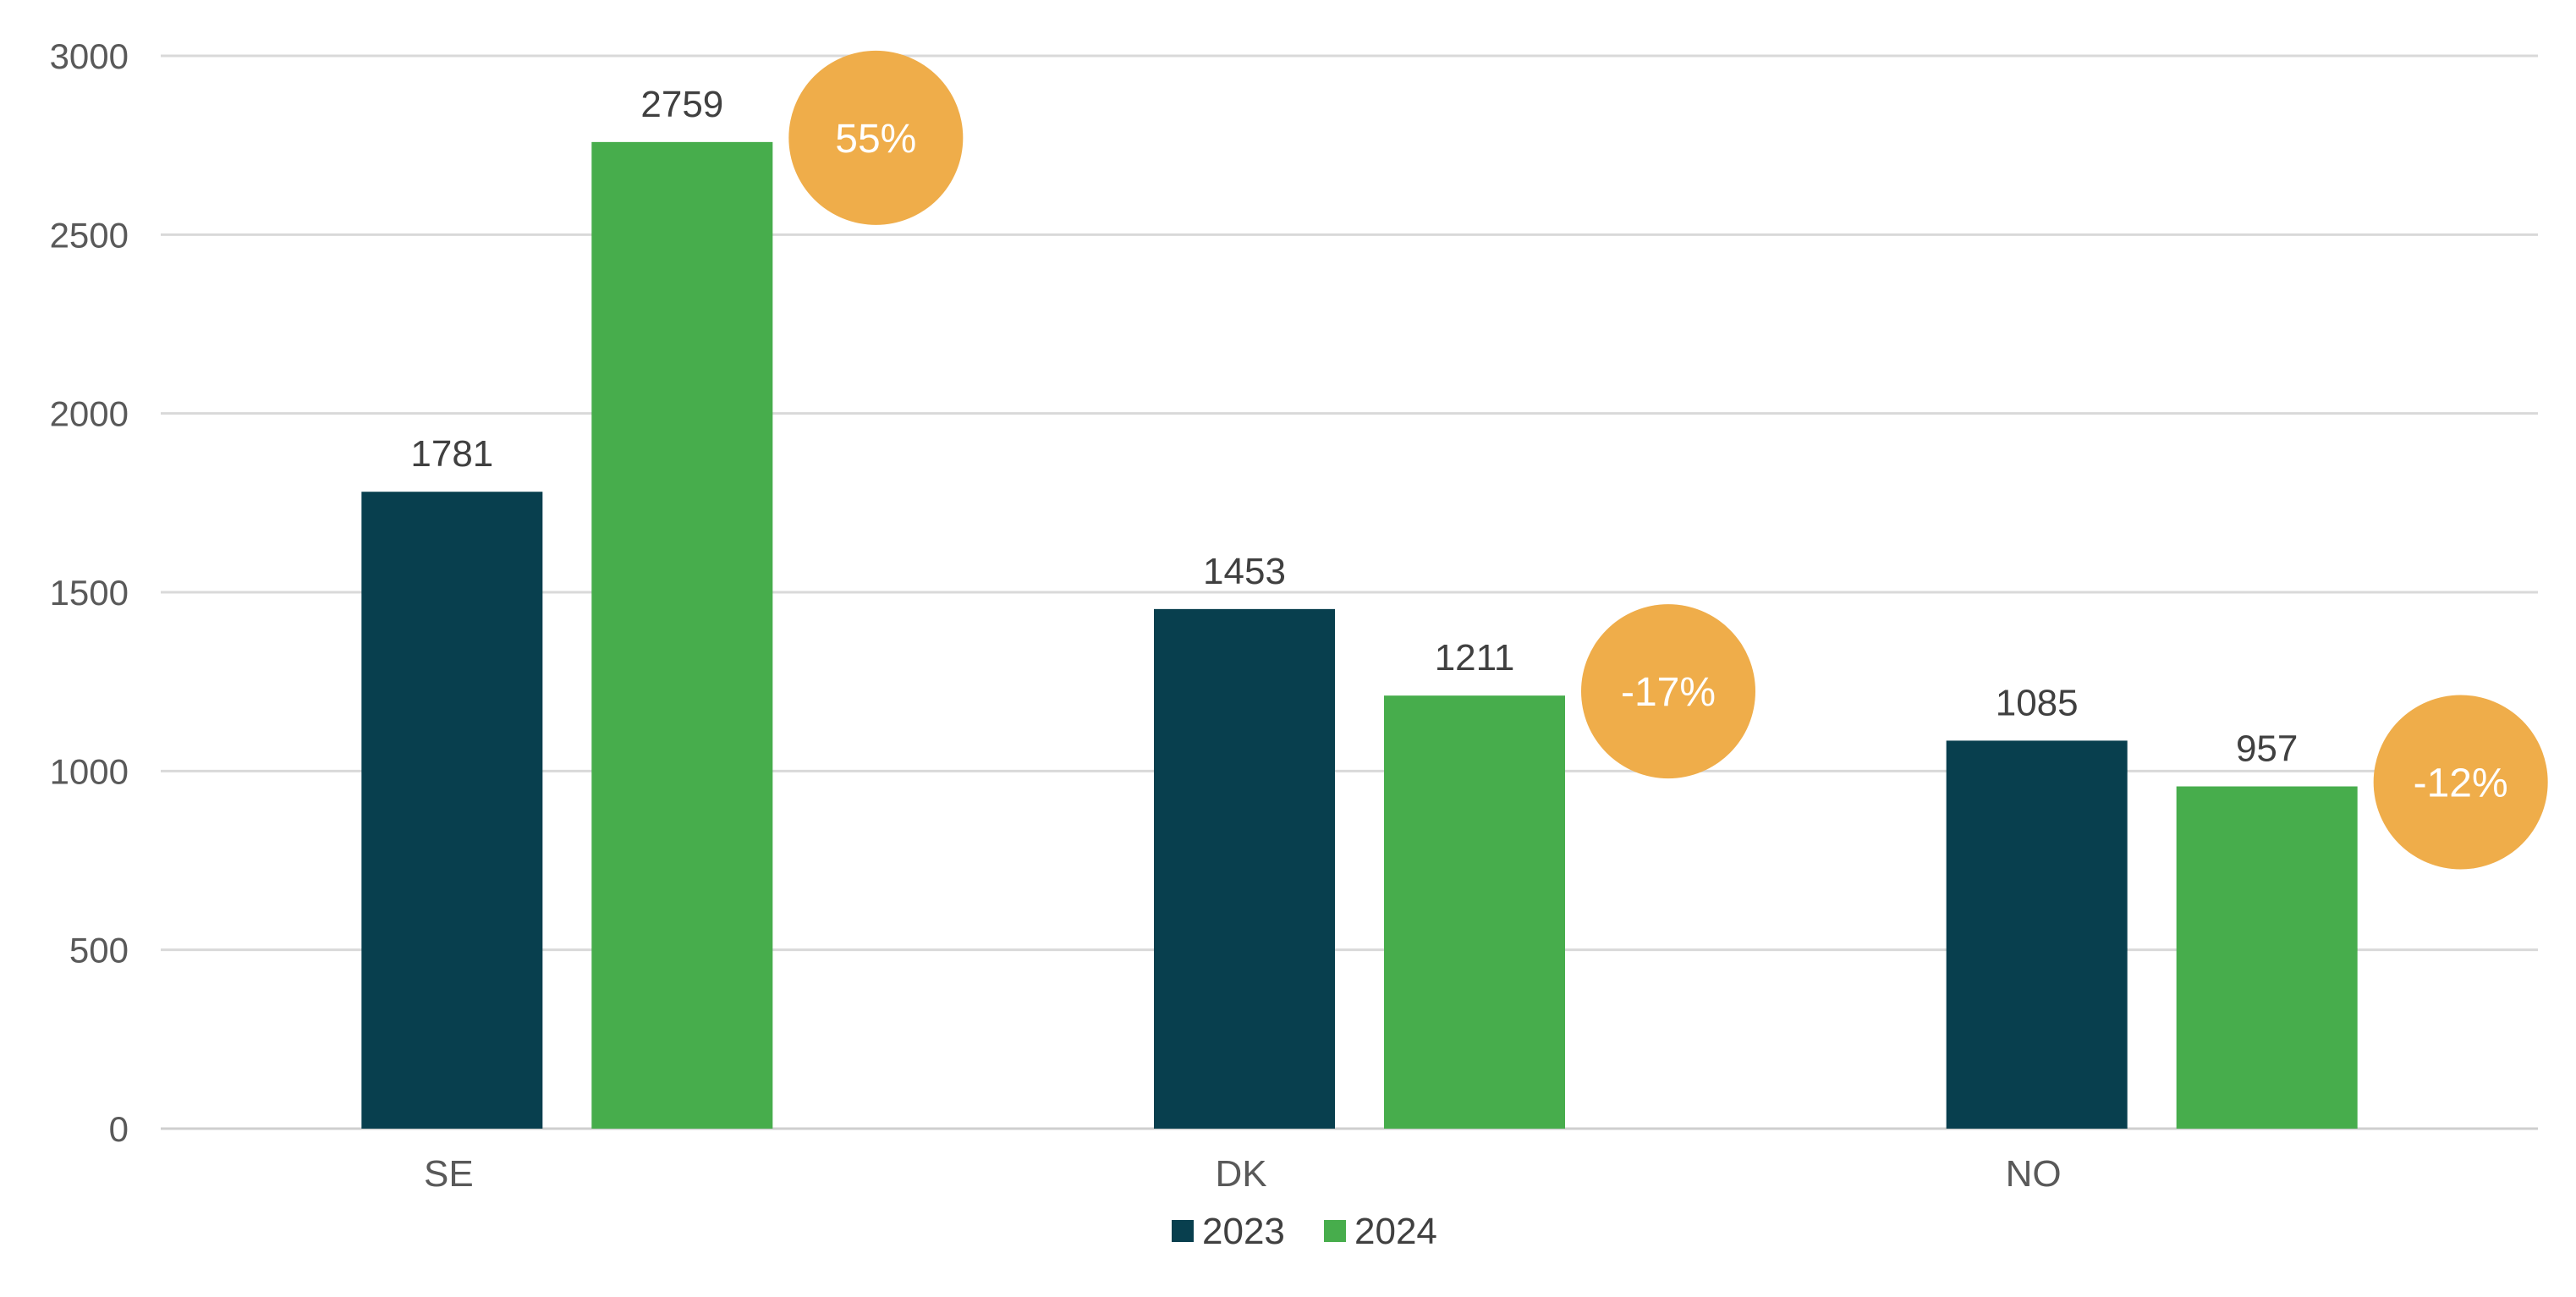 The height and width of the screenshot is (1297, 2576). I want to click on change-badge-label: -12%, so click(2461, 783).